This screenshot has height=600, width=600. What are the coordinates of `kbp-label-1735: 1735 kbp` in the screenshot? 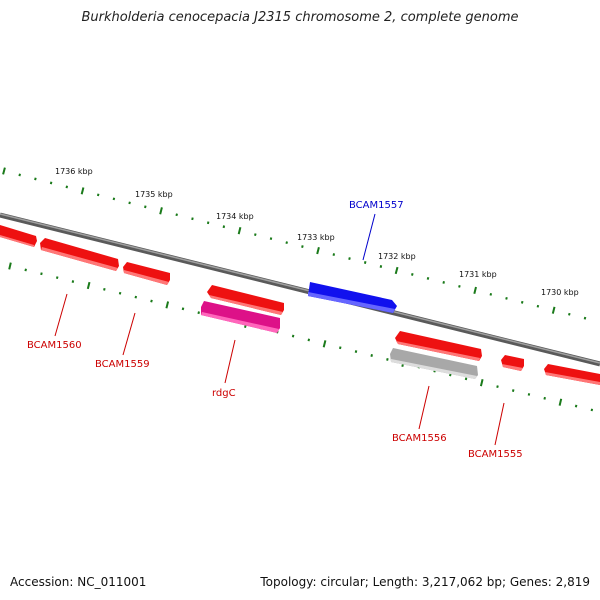 It's located at (154, 194).